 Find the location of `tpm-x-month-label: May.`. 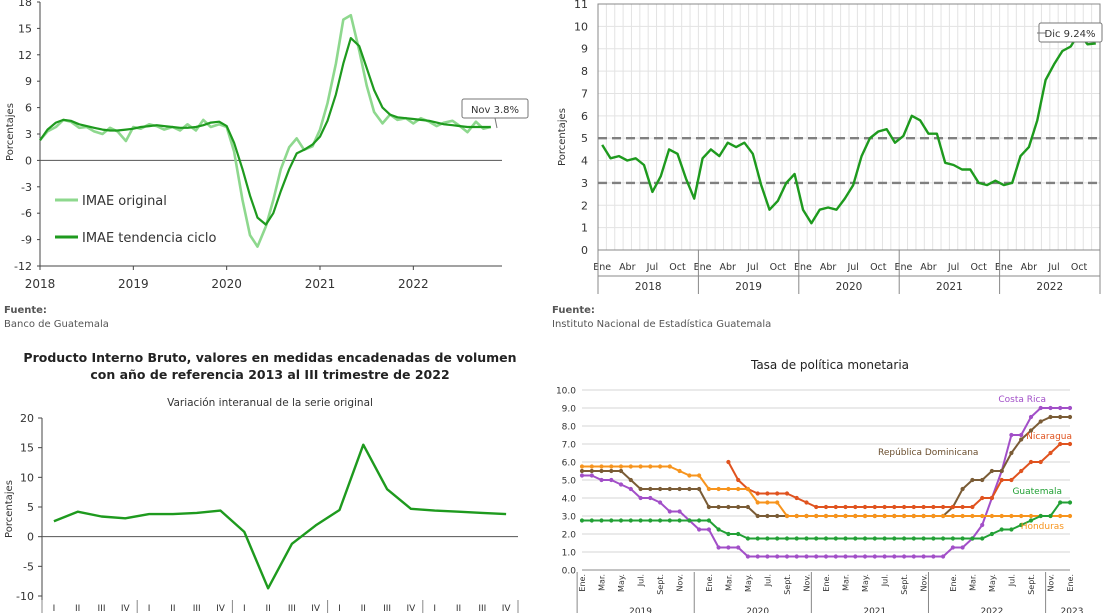

tpm-x-month-label: May. is located at coordinates (865, 583).